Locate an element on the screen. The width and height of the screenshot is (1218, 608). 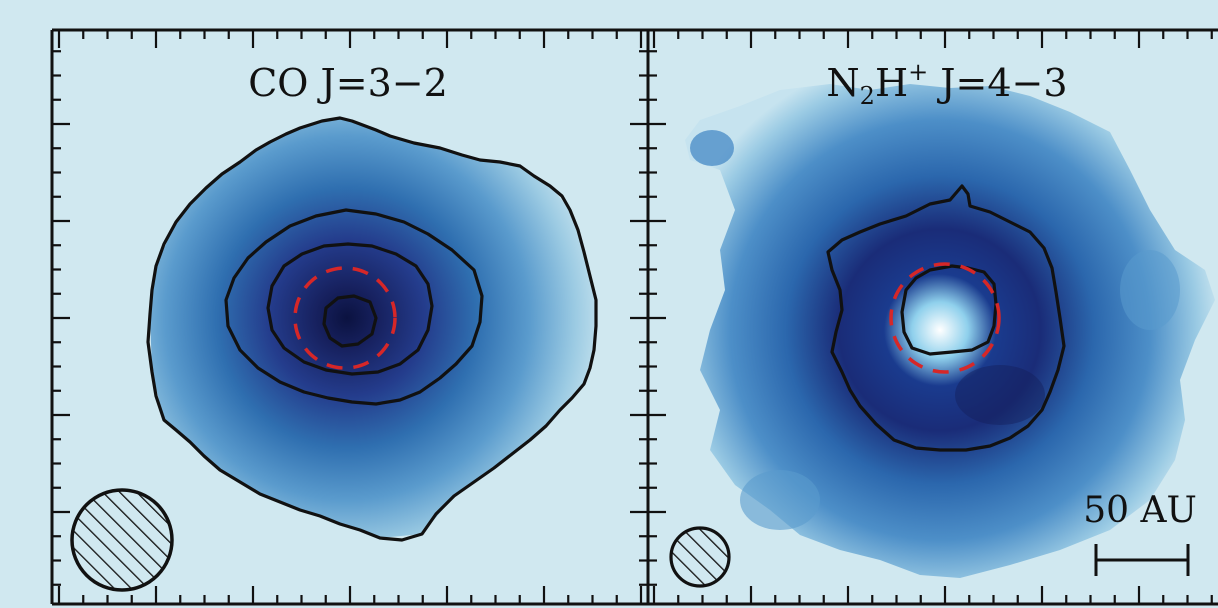
co-contour-core is located at coordinates (350, 321).